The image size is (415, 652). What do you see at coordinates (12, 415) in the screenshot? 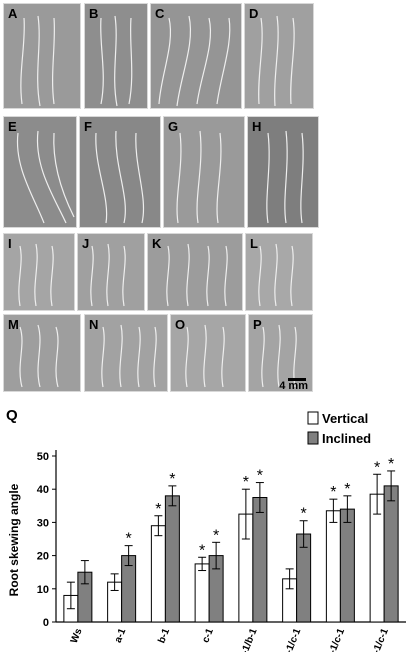
I see `chart-panel-label: Q` at bounding box center [12, 415].